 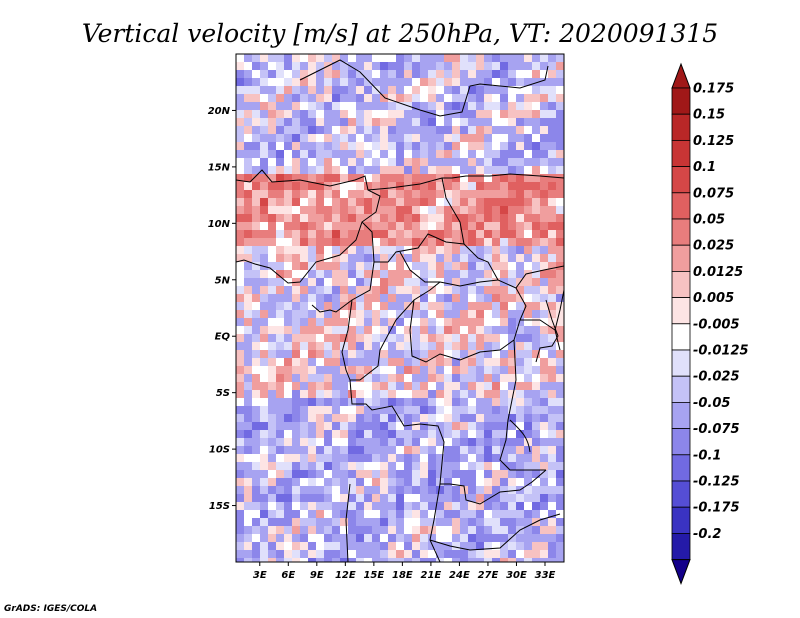 What do you see at coordinates (219, 224) in the screenshot?
I see `y-tick-label: 10N` at bounding box center [219, 224].